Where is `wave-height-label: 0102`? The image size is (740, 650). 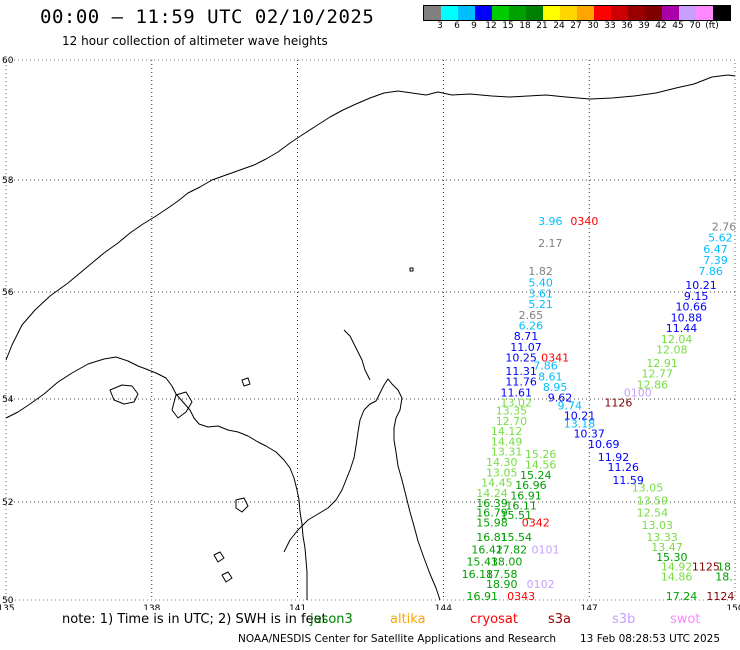
wave-height-label: 0102 is located at coordinates (541, 584).